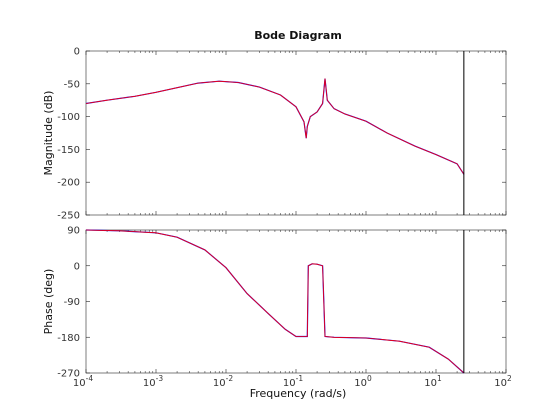 The height and width of the screenshot is (420, 560). Describe the element at coordinates (433, 381) in the screenshot. I see `x-tick-label: 10¹` at that location.